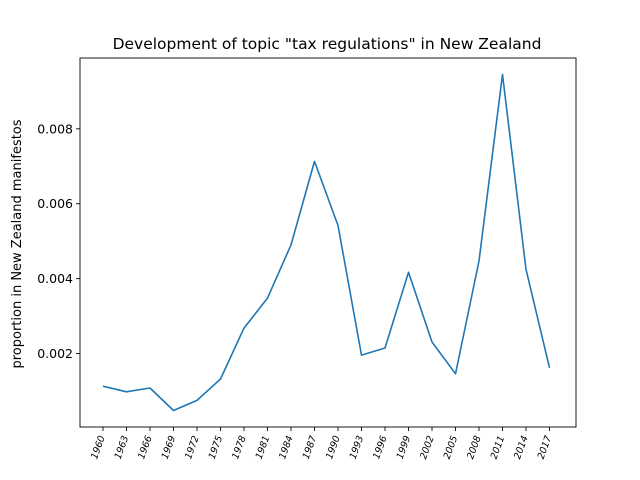  What do you see at coordinates (55, 203) in the screenshot?
I see `y-tick-label: 0.006` at bounding box center [55, 203].